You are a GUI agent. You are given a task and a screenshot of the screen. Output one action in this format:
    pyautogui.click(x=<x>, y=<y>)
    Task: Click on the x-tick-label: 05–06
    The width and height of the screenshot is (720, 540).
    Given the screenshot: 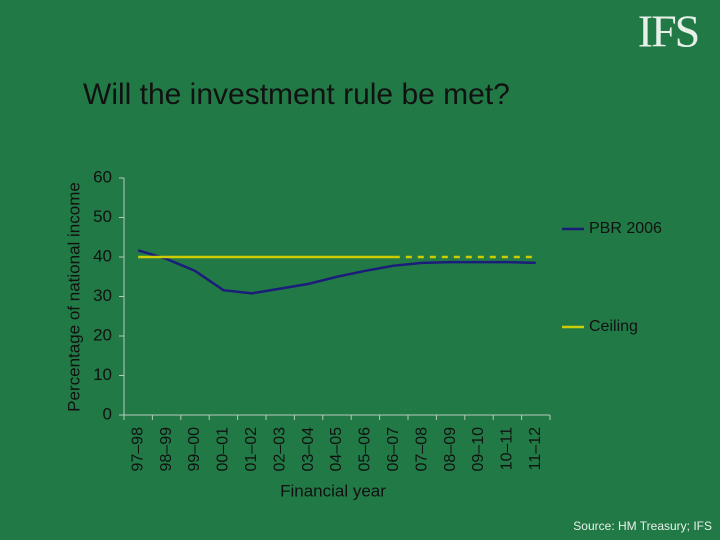 What is the action you would take?
    pyautogui.click(x=365, y=449)
    